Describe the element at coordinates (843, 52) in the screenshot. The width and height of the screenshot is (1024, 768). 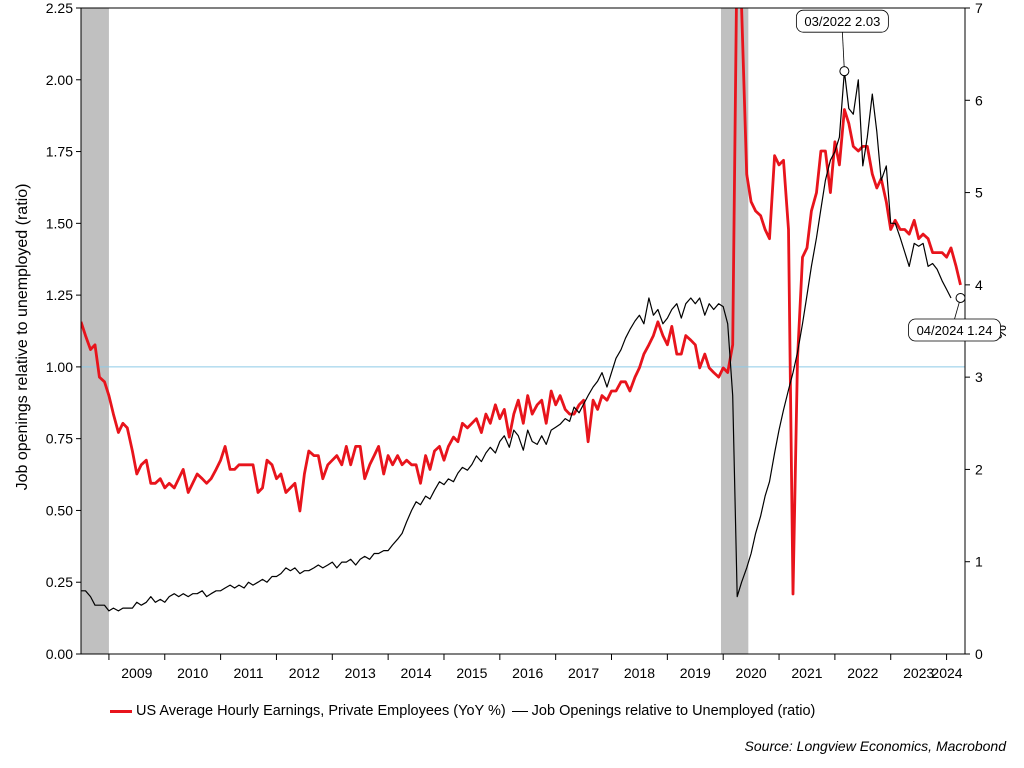
I see `annotation-leader` at that location.